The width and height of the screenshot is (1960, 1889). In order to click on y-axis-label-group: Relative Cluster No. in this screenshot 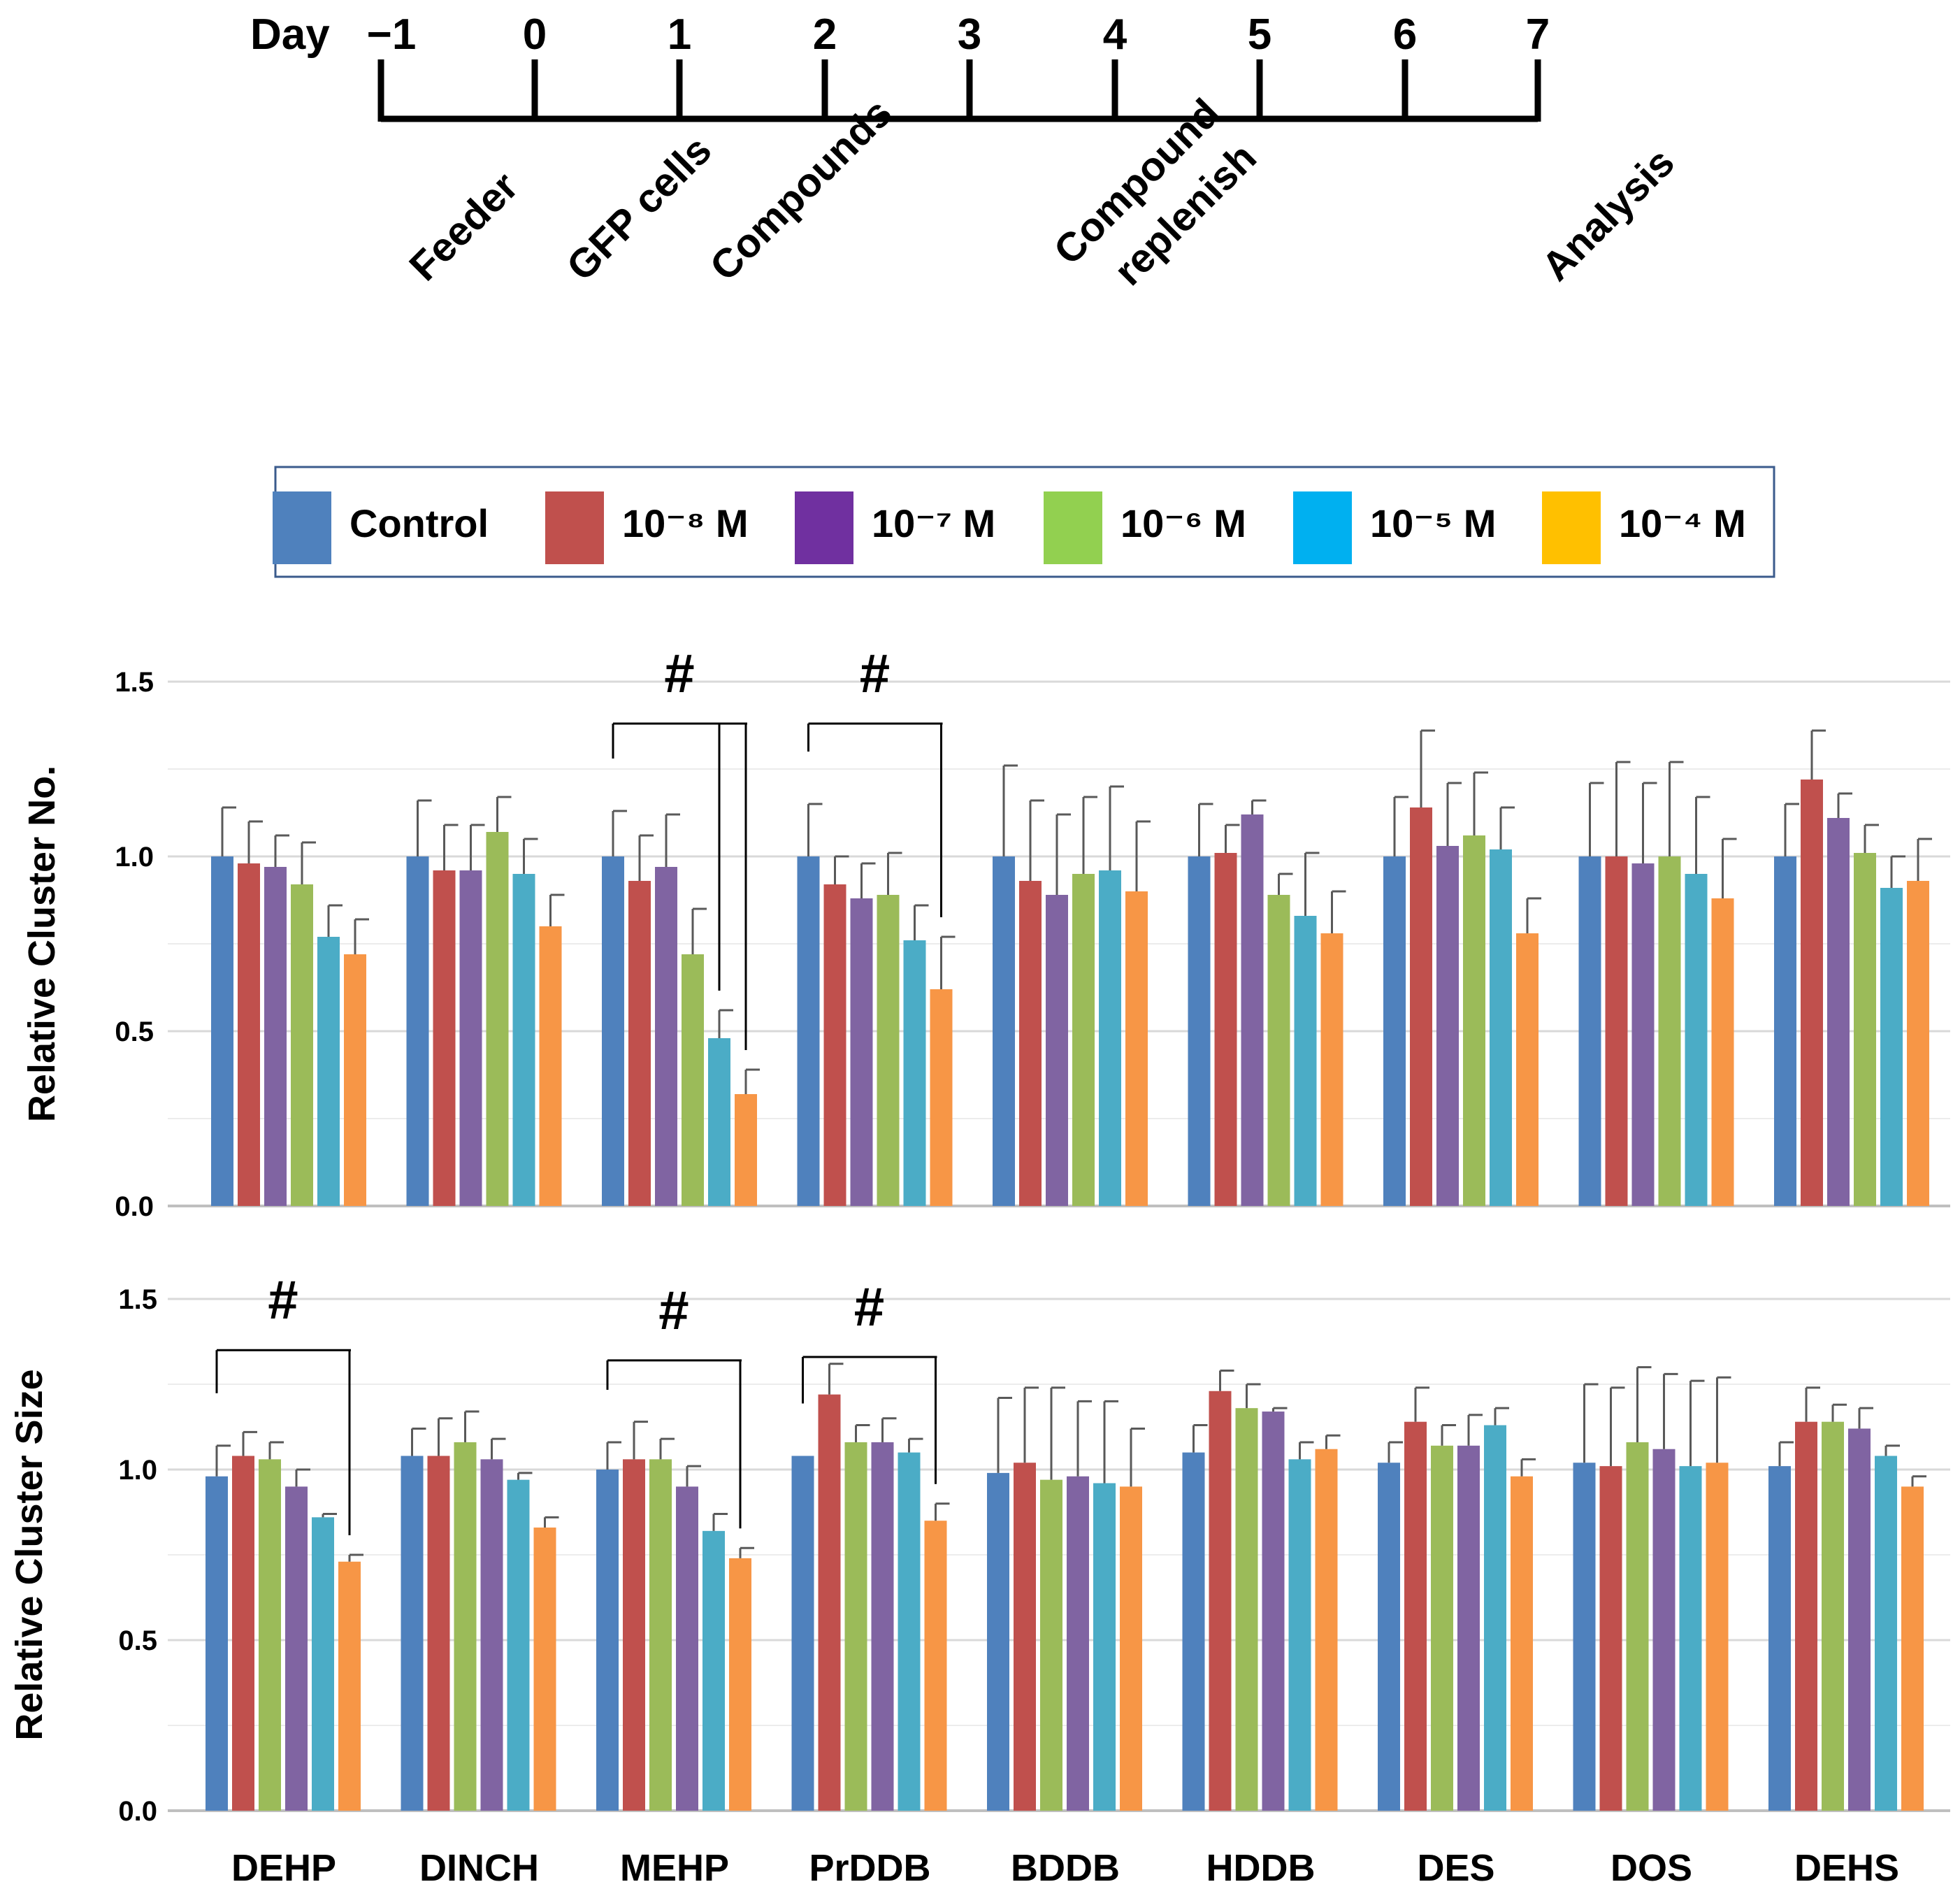, I will do `click(42, 944)`.